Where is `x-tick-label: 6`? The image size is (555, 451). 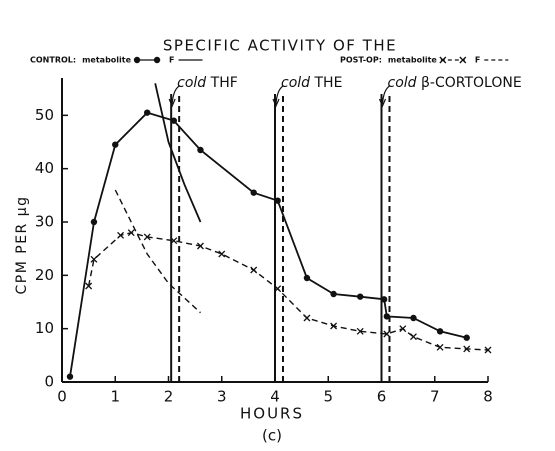 x-tick-label: 6 is located at coordinates (382, 397).